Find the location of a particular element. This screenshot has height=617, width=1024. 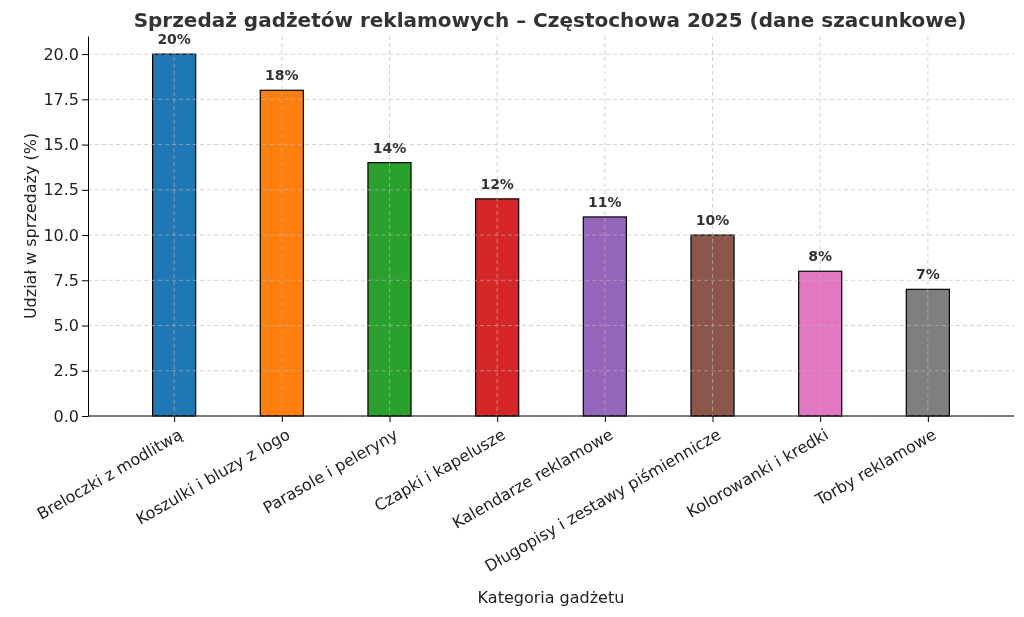

data-label: 14% is located at coordinates (389, 147).